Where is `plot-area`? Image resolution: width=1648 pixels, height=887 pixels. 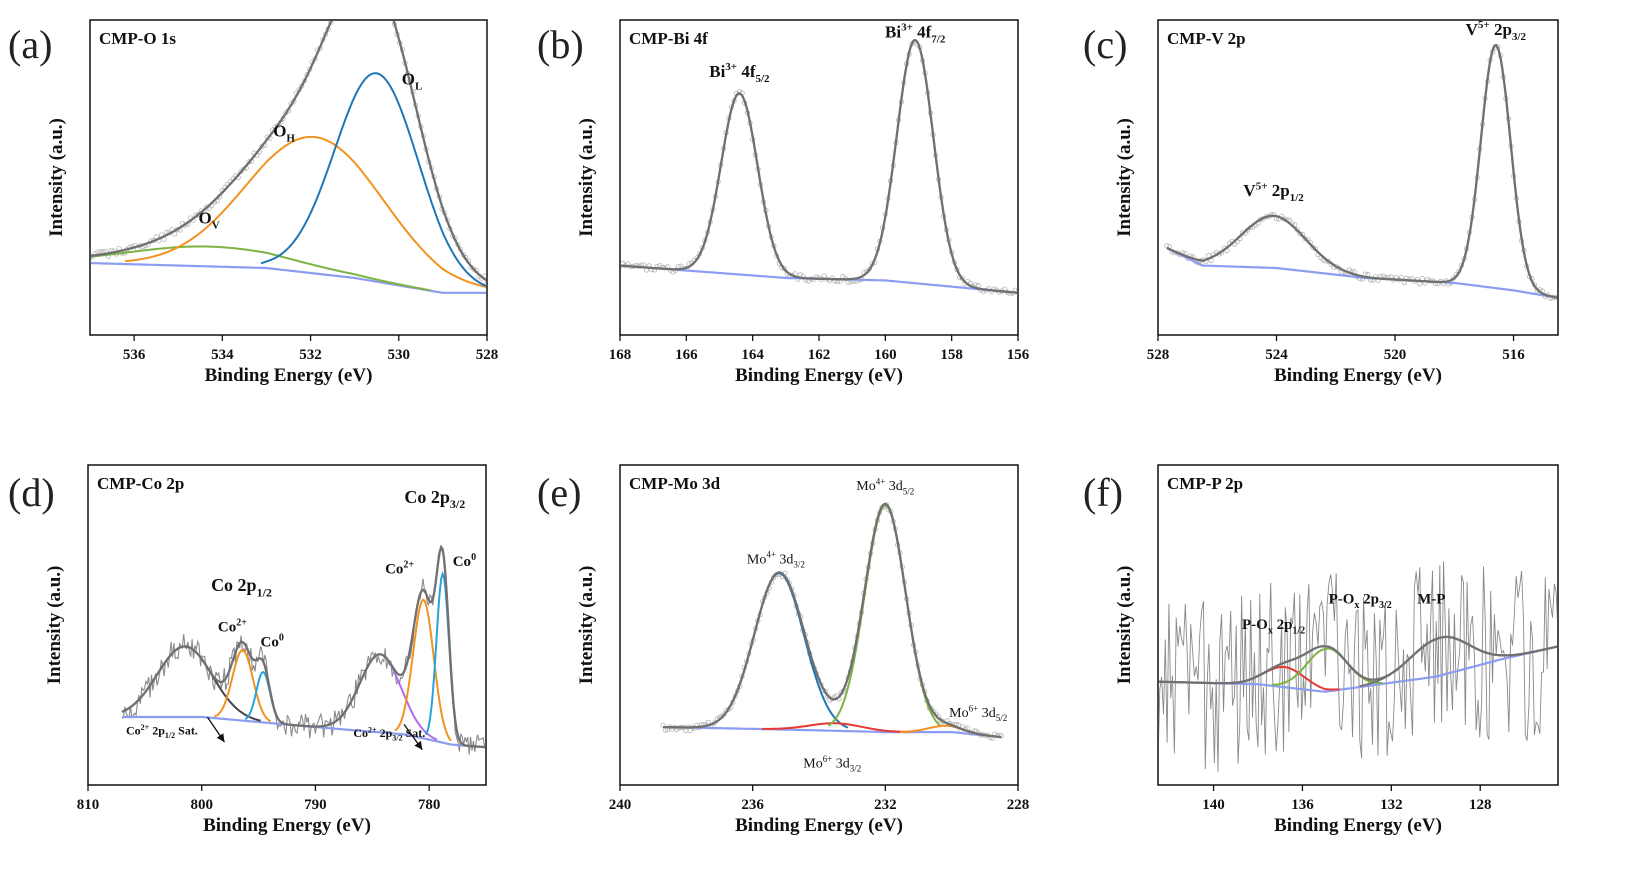
plot-area is located at coordinates (303, 649).